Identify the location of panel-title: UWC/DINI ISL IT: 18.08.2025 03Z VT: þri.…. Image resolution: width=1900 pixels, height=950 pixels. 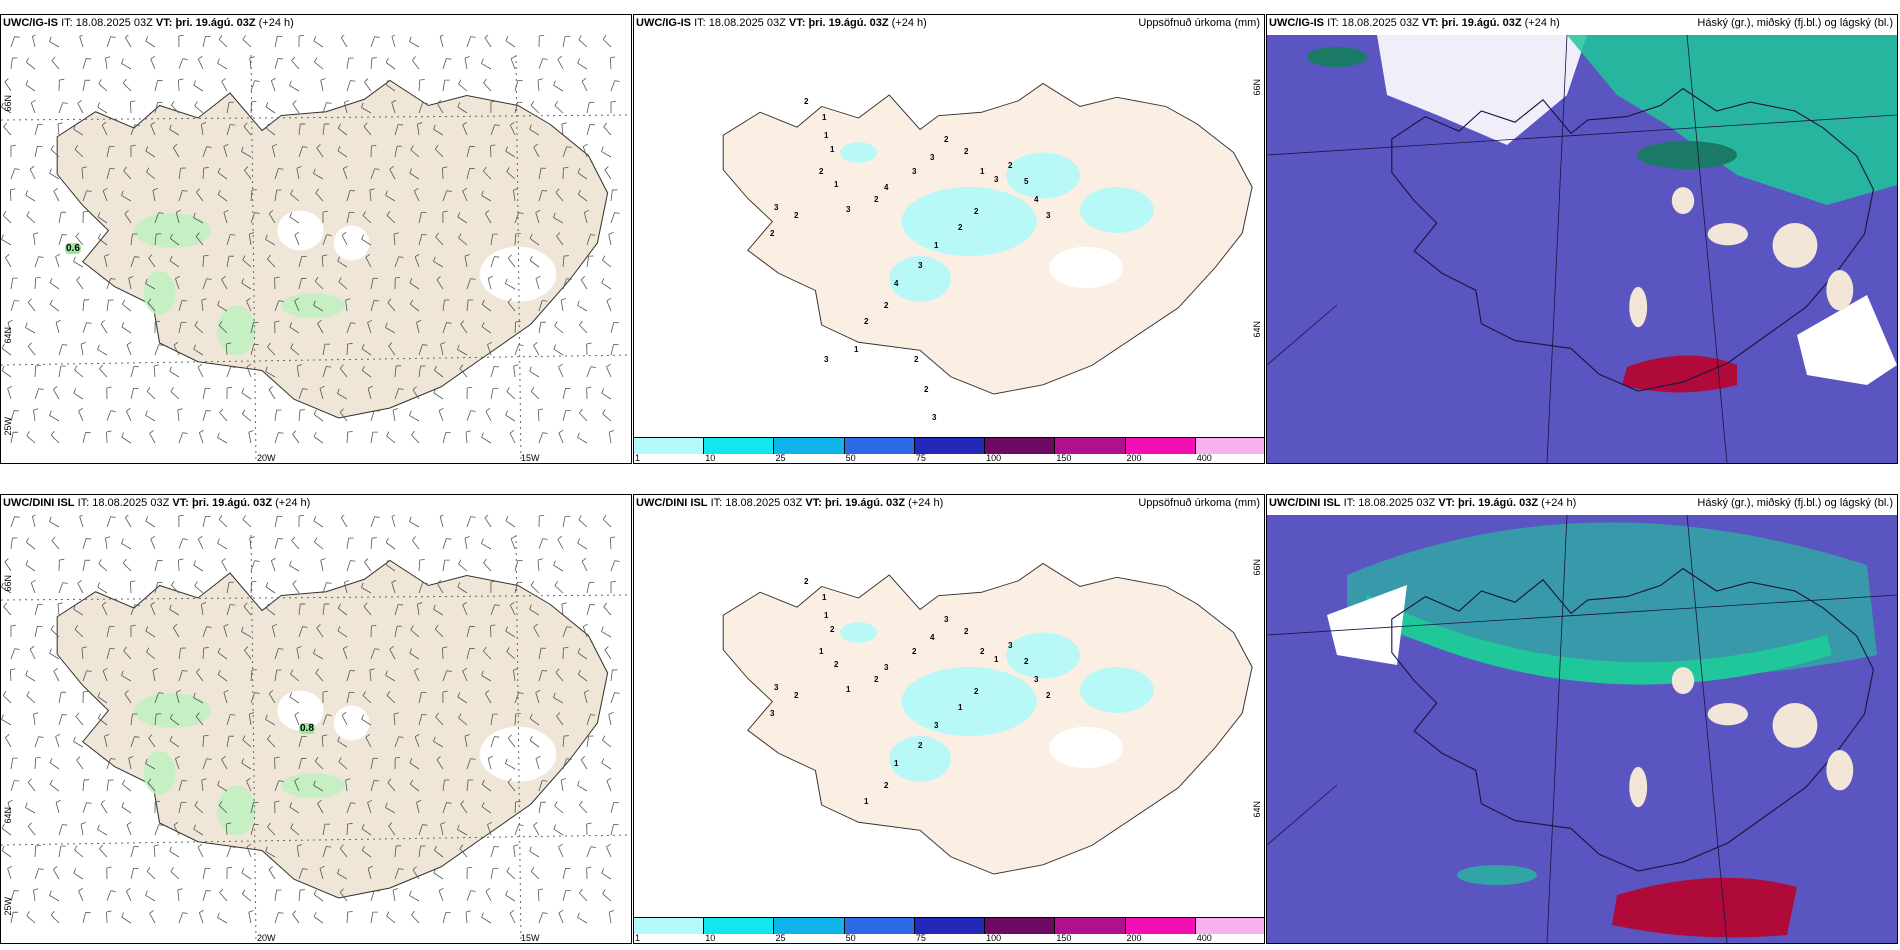
(157, 503).